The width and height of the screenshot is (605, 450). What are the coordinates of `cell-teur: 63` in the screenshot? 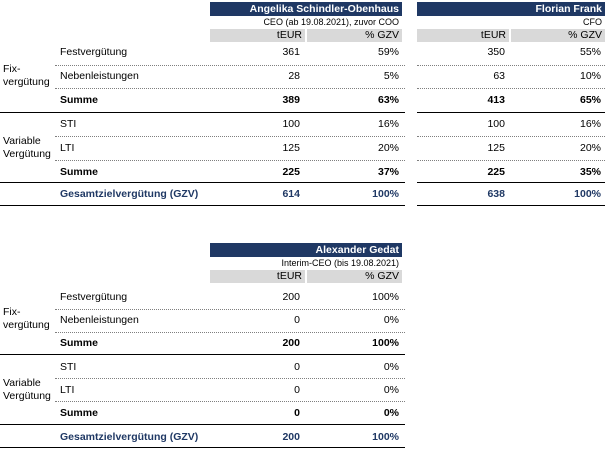 It's located at (499, 76).